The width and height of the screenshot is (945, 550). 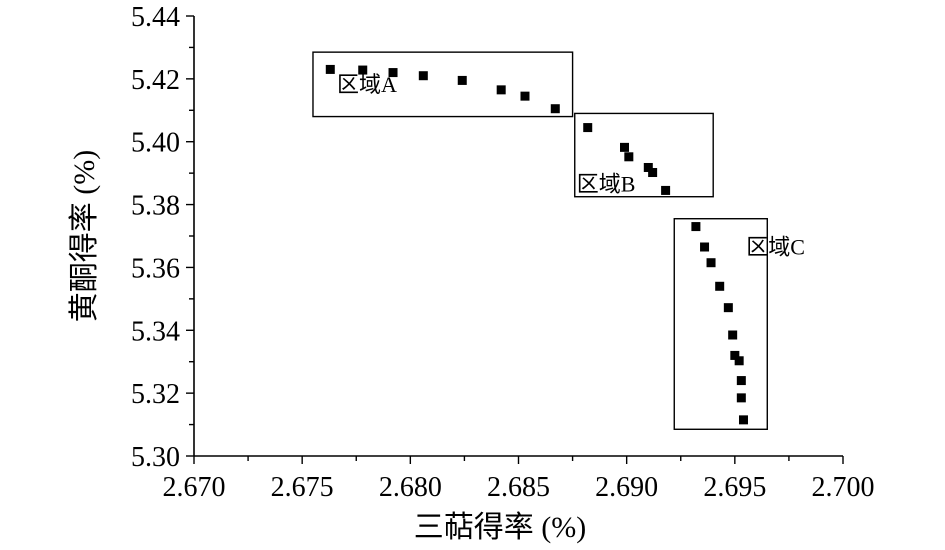 I want to click on y-tick-label: 5.38, so click(x=155, y=206).